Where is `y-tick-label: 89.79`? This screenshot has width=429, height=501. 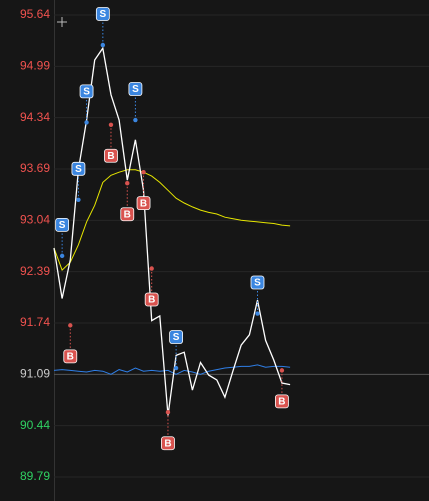
y-tick-label: 89.79 is located at coordinates (35, 476).